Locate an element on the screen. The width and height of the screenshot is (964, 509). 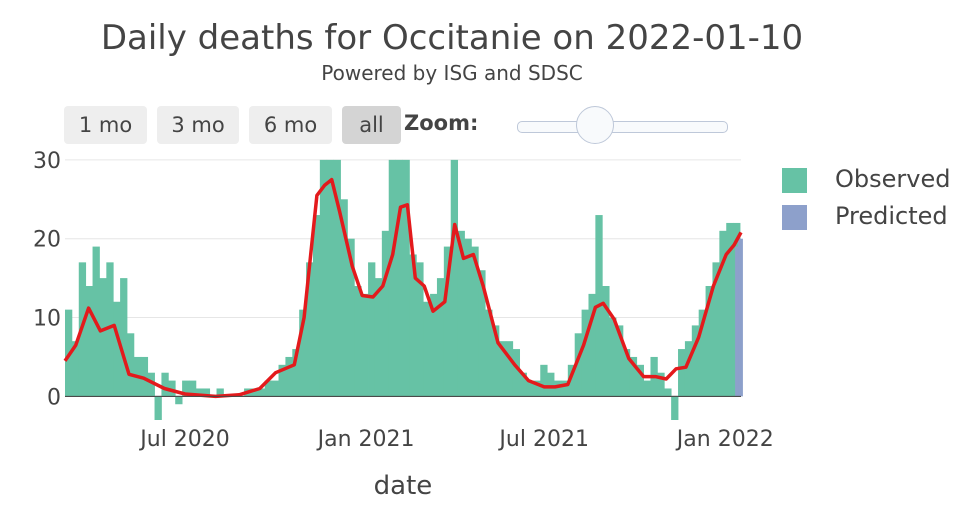
x-tick-label: Jan 2021 is located at coordinates (365, 439).